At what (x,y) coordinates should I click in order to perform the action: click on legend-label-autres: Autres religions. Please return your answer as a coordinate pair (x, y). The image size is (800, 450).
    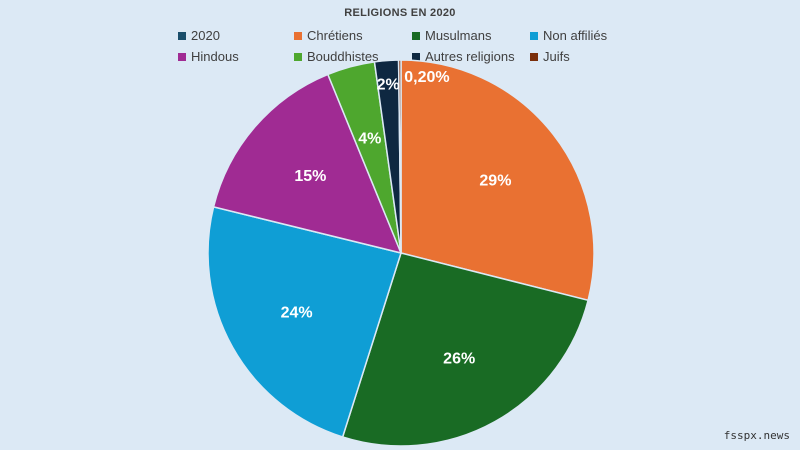
    Looking at the image, I should click on (470, 56).